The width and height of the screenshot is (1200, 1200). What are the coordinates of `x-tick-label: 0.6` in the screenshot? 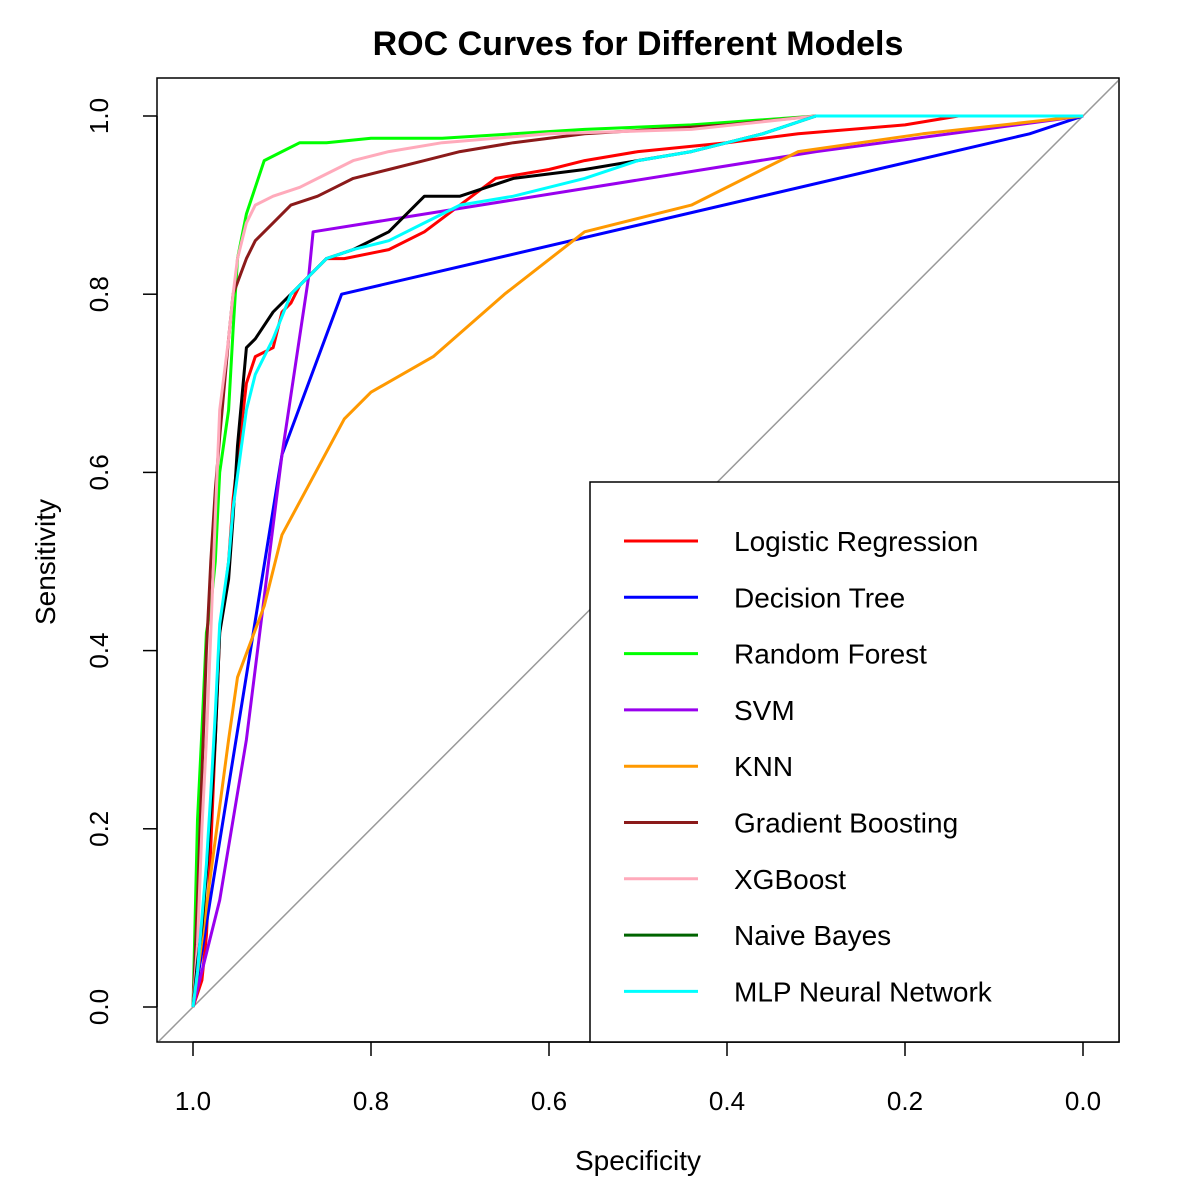 It's located at (549, 1101).